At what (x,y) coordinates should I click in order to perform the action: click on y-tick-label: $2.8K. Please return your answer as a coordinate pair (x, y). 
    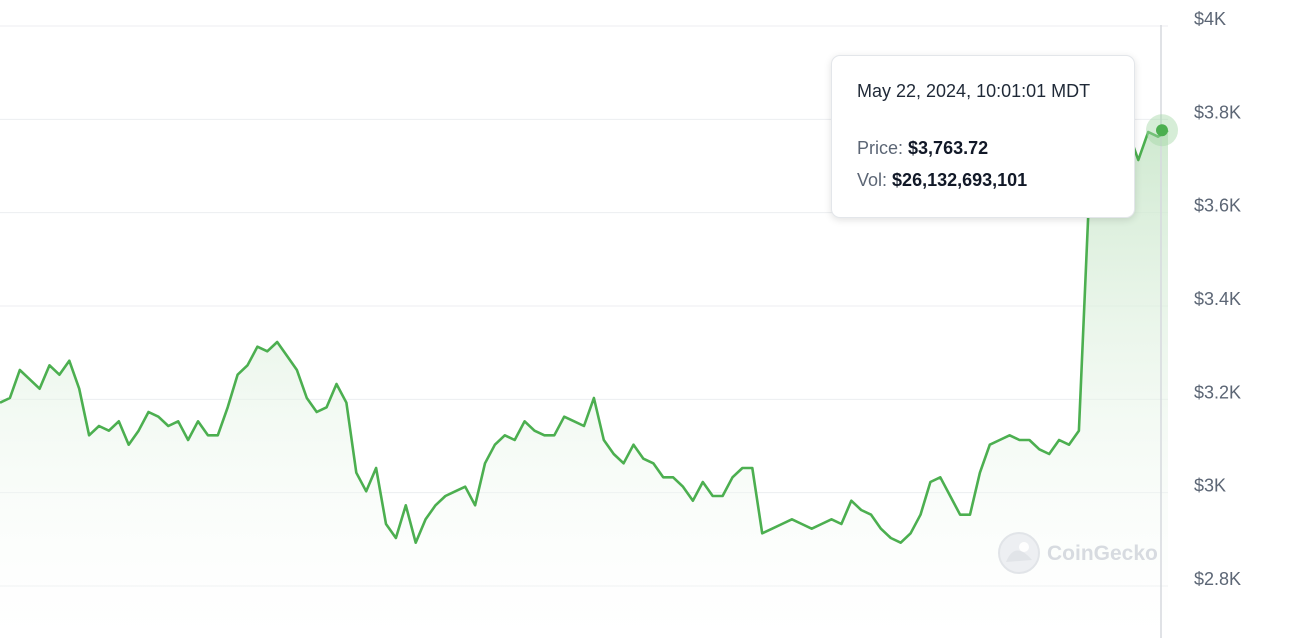
    Looking at the image, I should click on (1217, 579).